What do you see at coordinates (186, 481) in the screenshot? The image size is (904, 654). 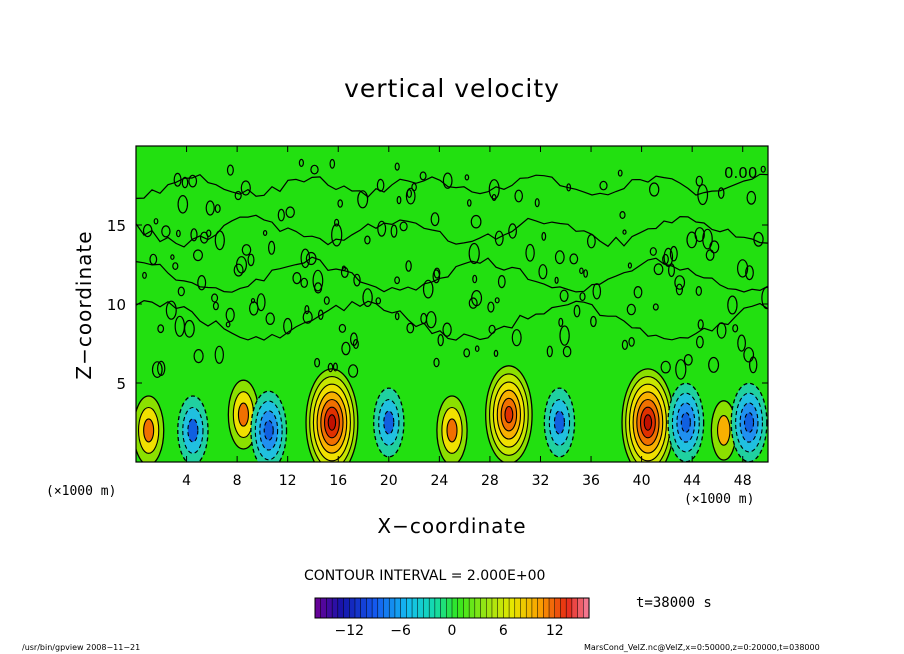 I see `x-tick-label: 4` at bounding box center [186, 481].